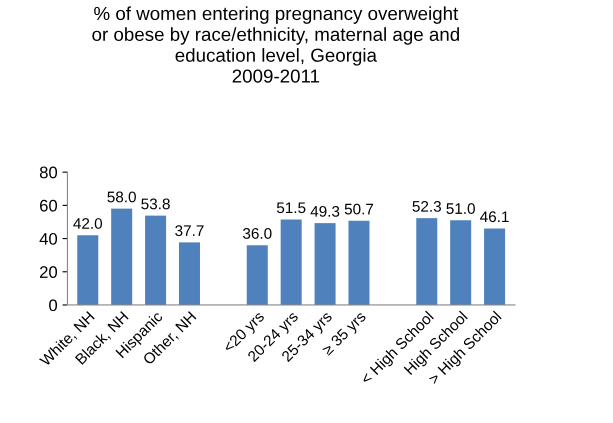 The height and width of the screenshot is (423, 613). Describe the element at coordinates (49, 272) in the screenshot. I see `y-tick-label: 20` at that location.